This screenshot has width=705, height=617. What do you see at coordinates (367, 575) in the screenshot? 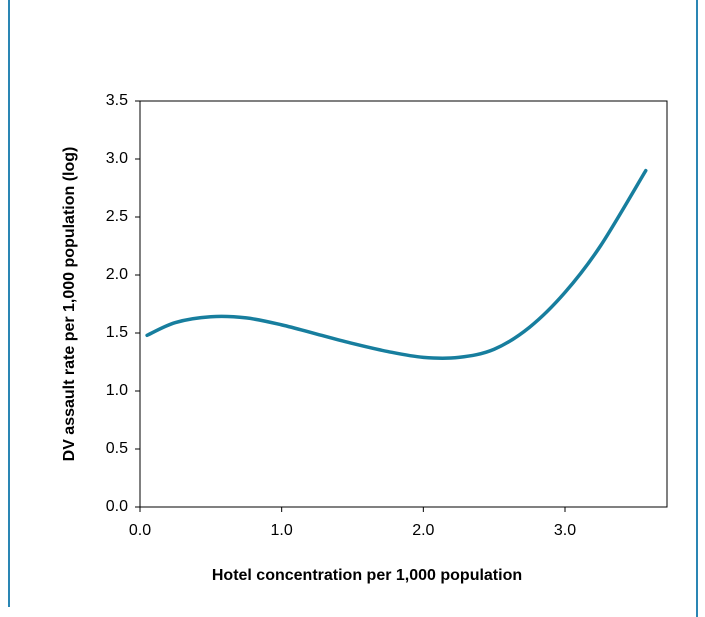
I see `x-axis-title: Hotel concentration per 1,000 population` at bounding box center [367, 575].